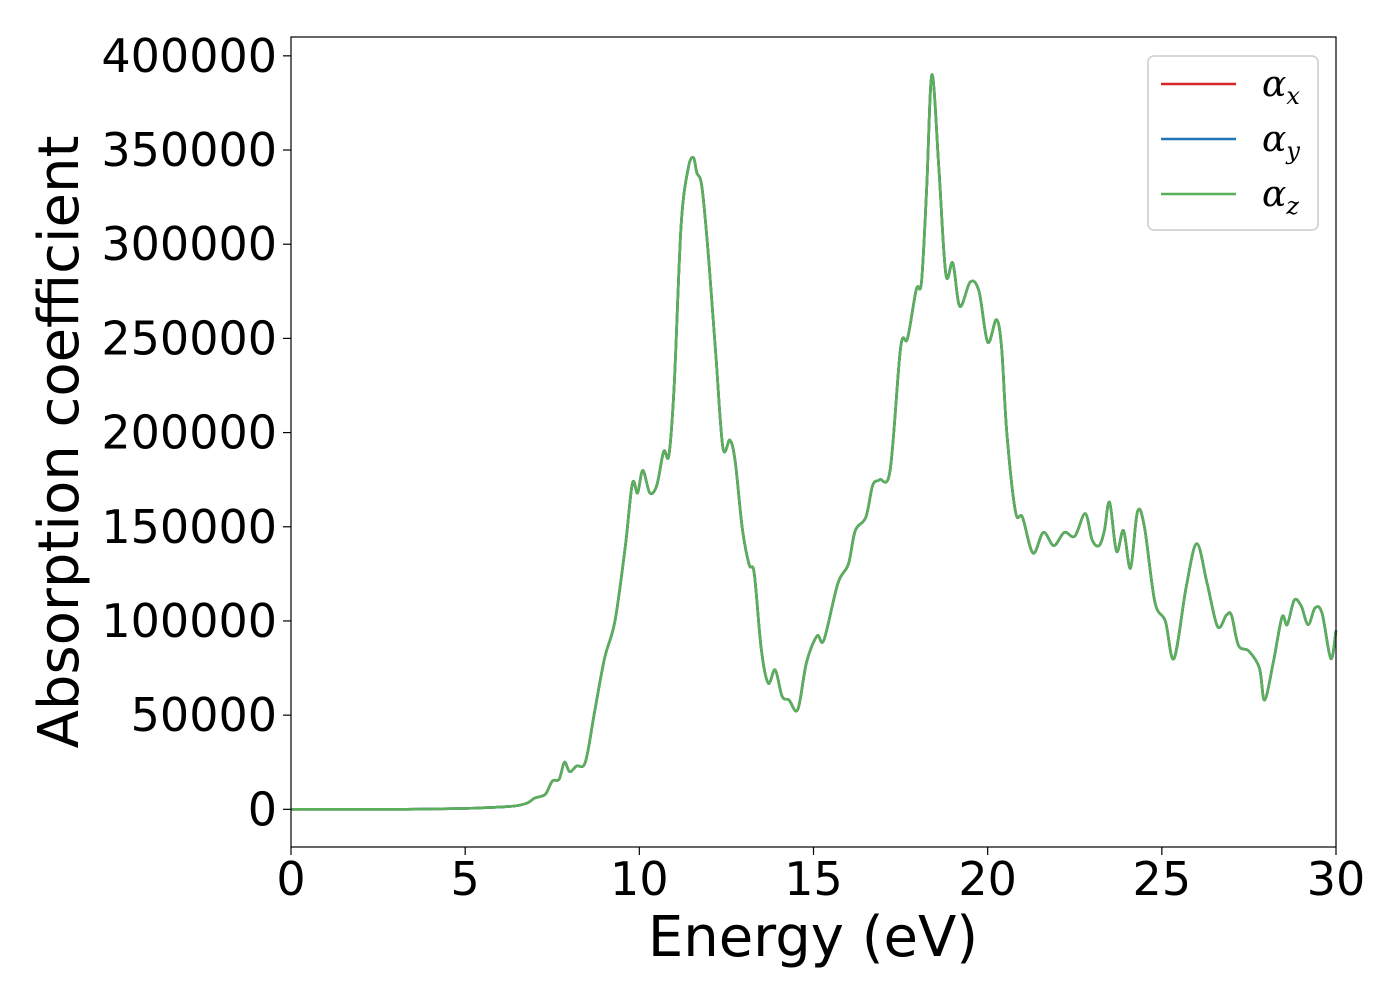 Image resolution: width=1400 pixels, height=1000 pixels. What do you see at coordinates (1281, 87) in the screenshot?
I see `legend-label-x: αx` at bounding box center [1281, 87].